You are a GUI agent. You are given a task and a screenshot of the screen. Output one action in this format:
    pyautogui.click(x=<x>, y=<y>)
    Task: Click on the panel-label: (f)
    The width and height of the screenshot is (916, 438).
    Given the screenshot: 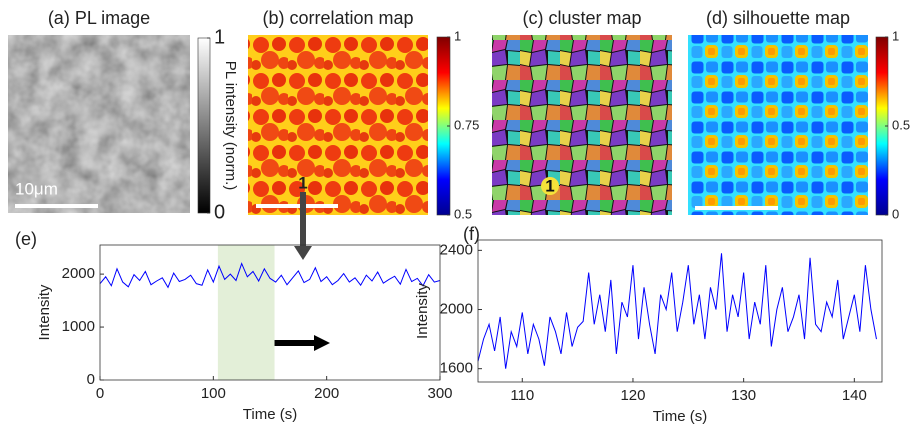 What is the action you would take?
    pyautogui.click(x=471, y=234)
    